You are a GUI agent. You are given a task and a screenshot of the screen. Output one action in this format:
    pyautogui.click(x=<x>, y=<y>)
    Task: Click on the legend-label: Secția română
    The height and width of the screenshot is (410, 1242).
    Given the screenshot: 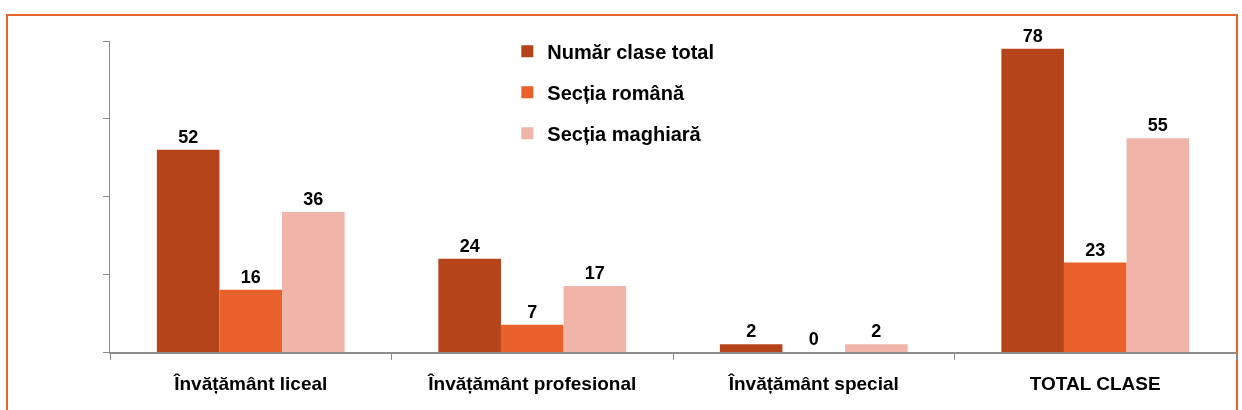 What is the action you would take?
    pyautogui.click(x=616, y=92)
    